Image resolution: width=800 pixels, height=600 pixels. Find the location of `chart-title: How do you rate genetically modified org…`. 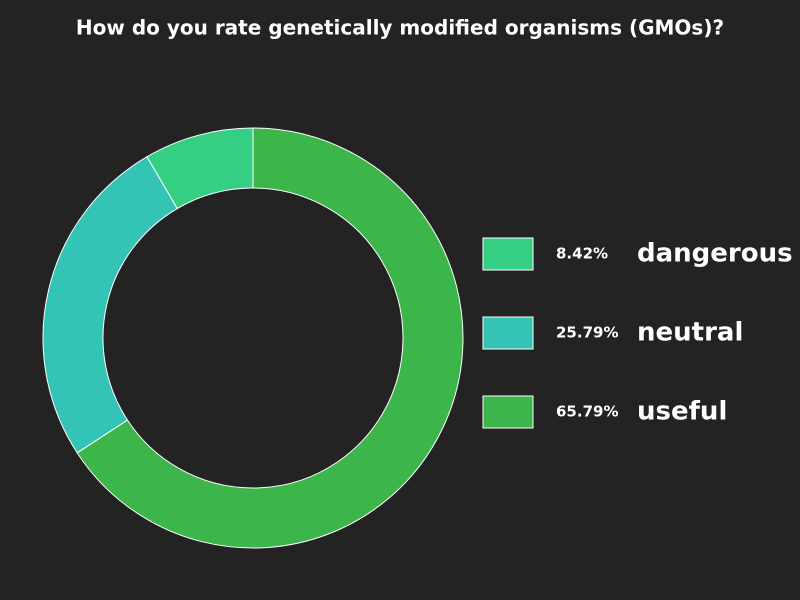

chart-title: How do you rate genetically modified org… is located at coordinates (400, 28).